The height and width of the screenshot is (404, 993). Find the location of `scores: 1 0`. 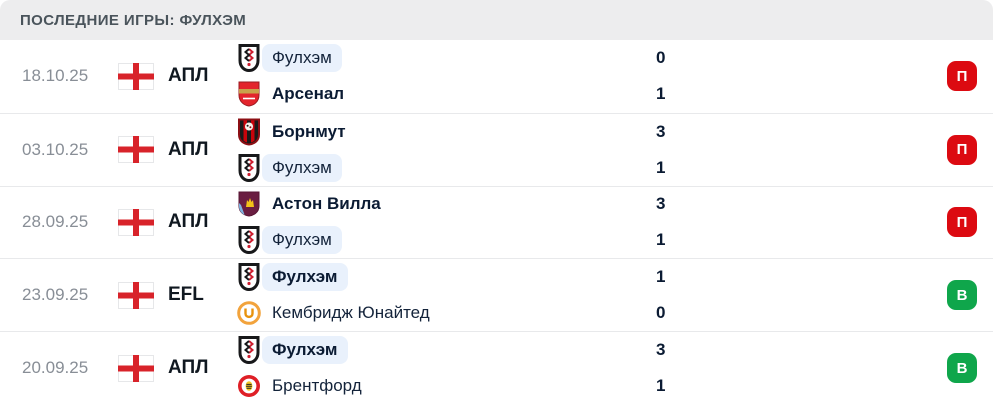

scores: 1 0 is located at coordinates (663, 295).